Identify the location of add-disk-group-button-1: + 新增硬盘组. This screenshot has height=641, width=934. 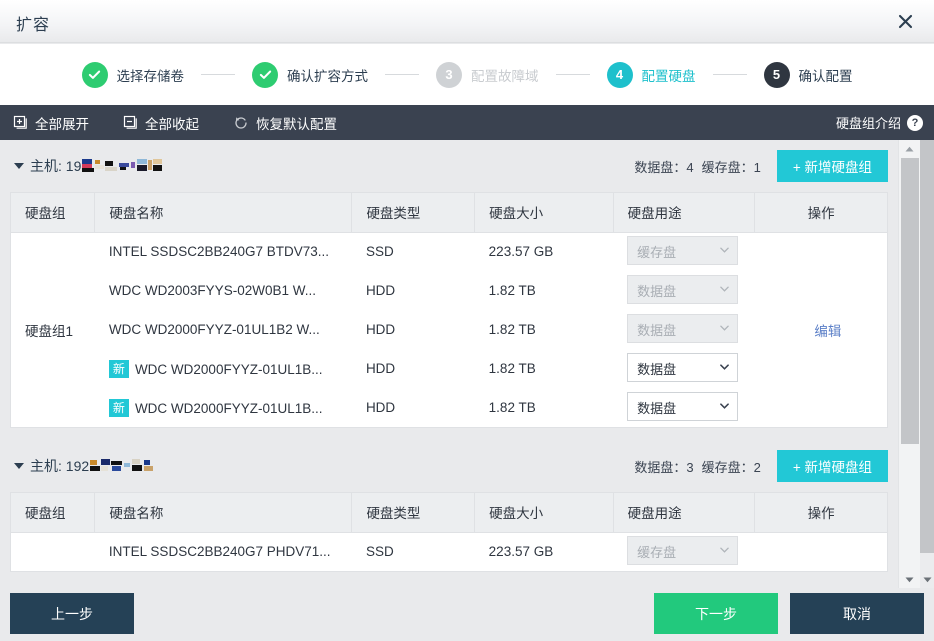
(832, 166).